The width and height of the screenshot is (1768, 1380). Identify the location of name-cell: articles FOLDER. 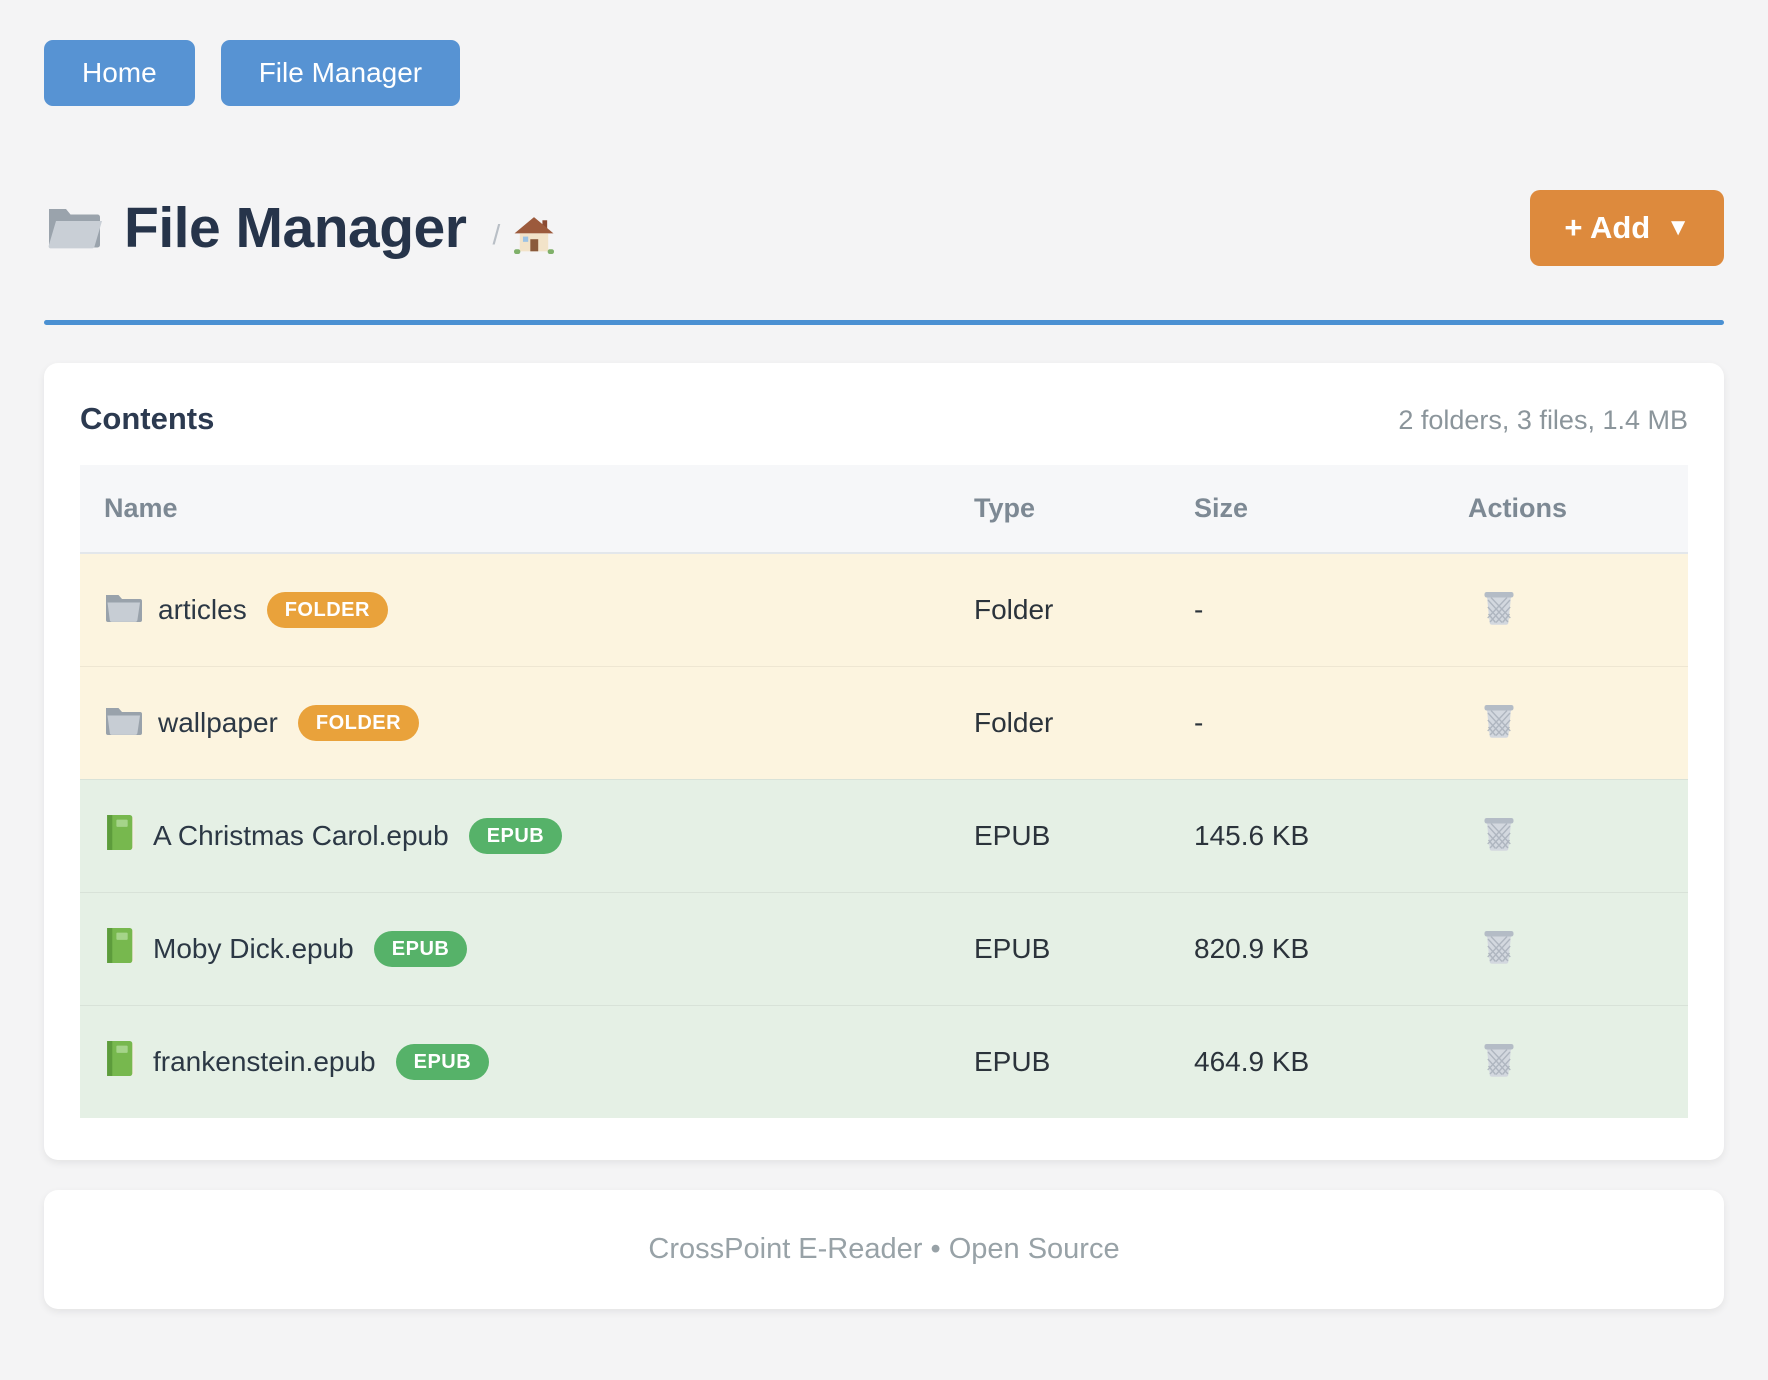
(519, 610).